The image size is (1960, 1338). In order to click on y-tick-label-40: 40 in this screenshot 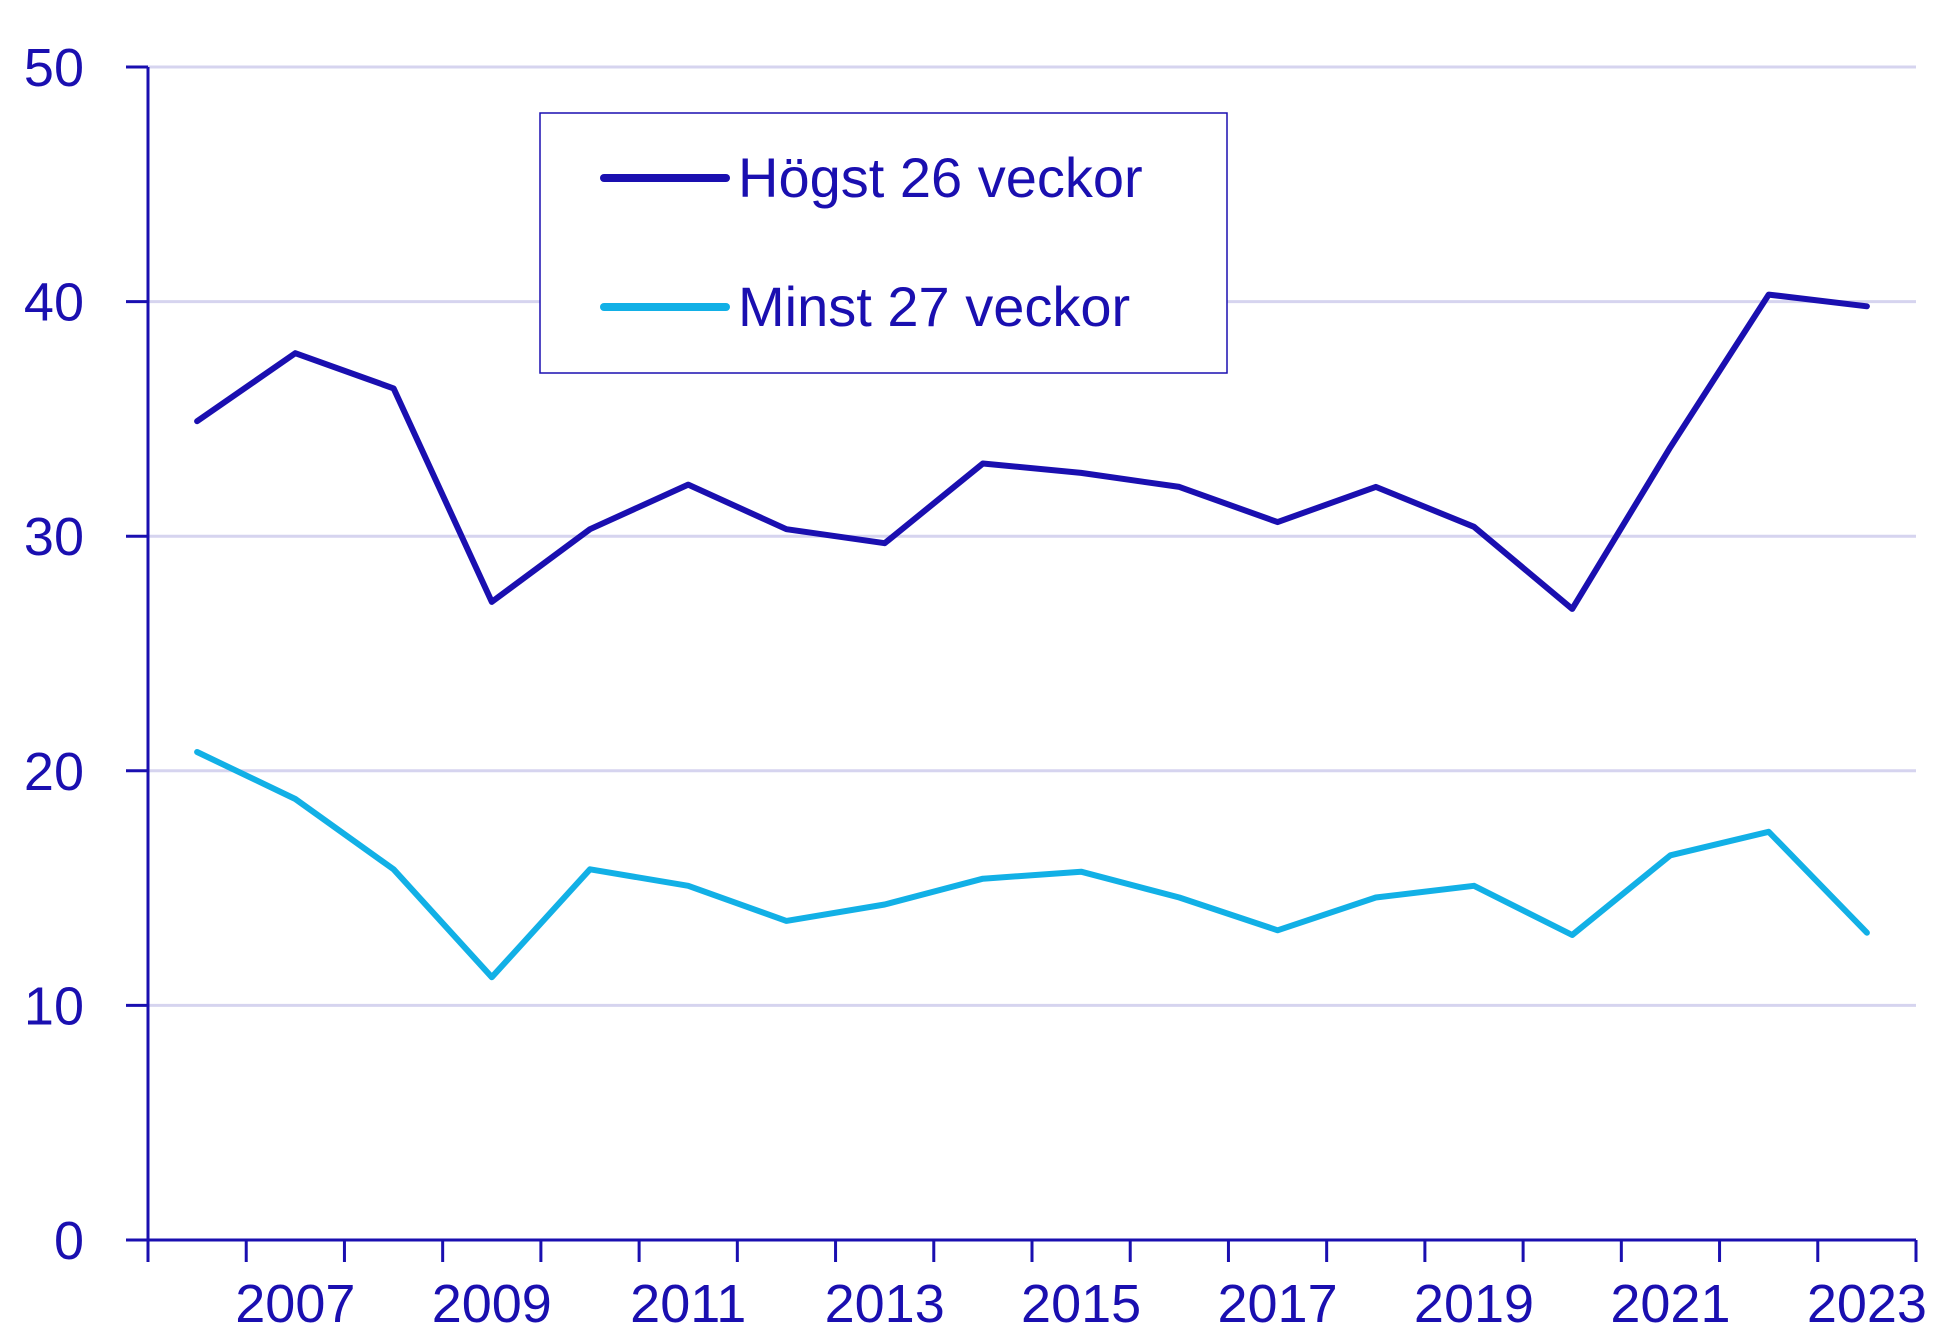, I will do `click(54, 303)`.